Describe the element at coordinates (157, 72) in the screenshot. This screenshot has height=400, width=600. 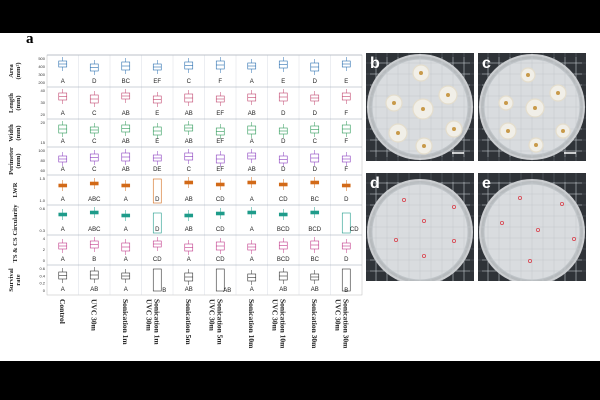
I see `box-plot: EF` at that location.